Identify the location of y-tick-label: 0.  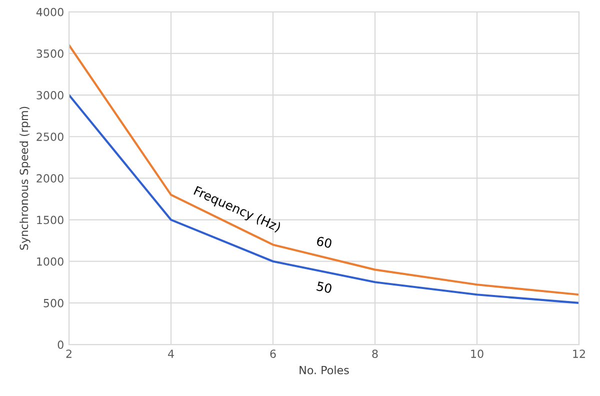
(61, 344).